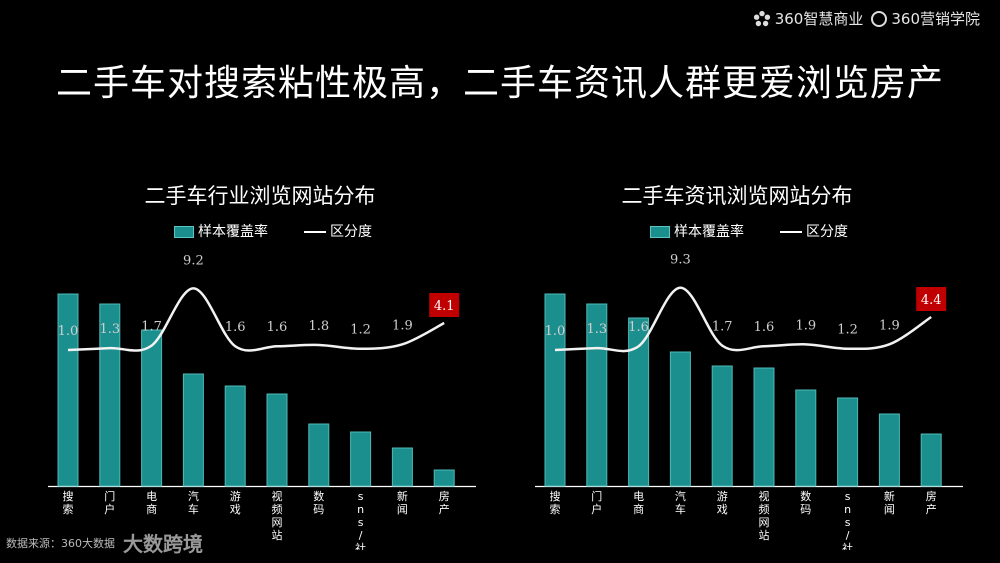 This screenshot has width=1000, height=563. Describe the element at coordinates (499, 83) in the screenshot. I see `page-title: 二手车对搜索粘性极高，二手车资讯人群更爱浏览房产` at that location.